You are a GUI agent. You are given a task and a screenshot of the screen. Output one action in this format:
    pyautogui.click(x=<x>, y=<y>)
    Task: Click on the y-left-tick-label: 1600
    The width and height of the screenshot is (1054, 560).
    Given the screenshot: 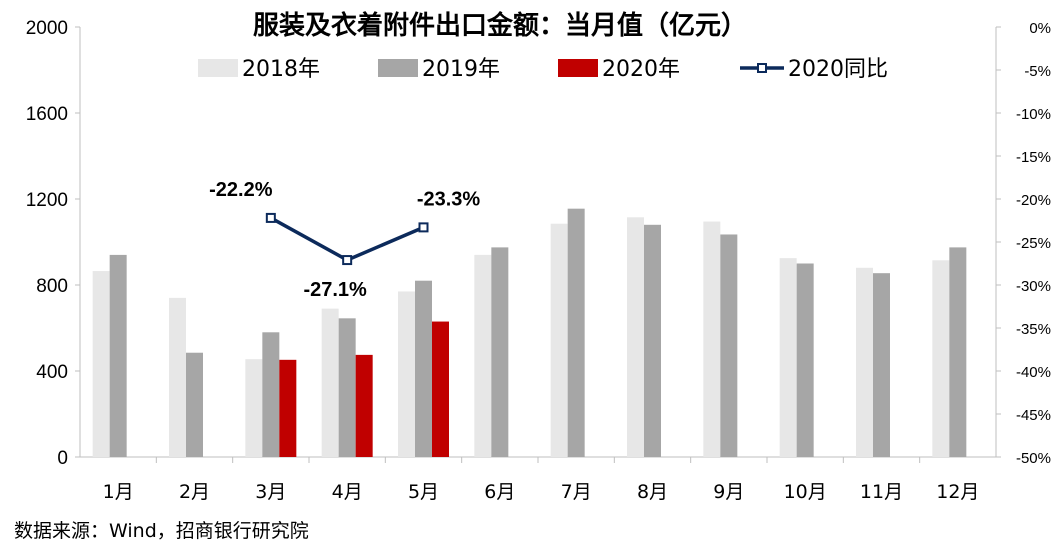 What is the action you would take?
    pyautogui.click(x=47, y=114)
    